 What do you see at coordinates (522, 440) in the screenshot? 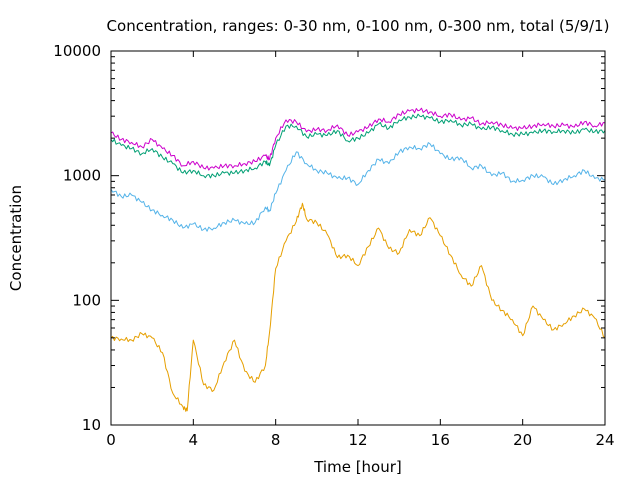
I see `x-tick-label: 20` at bounding box center [522, 440].